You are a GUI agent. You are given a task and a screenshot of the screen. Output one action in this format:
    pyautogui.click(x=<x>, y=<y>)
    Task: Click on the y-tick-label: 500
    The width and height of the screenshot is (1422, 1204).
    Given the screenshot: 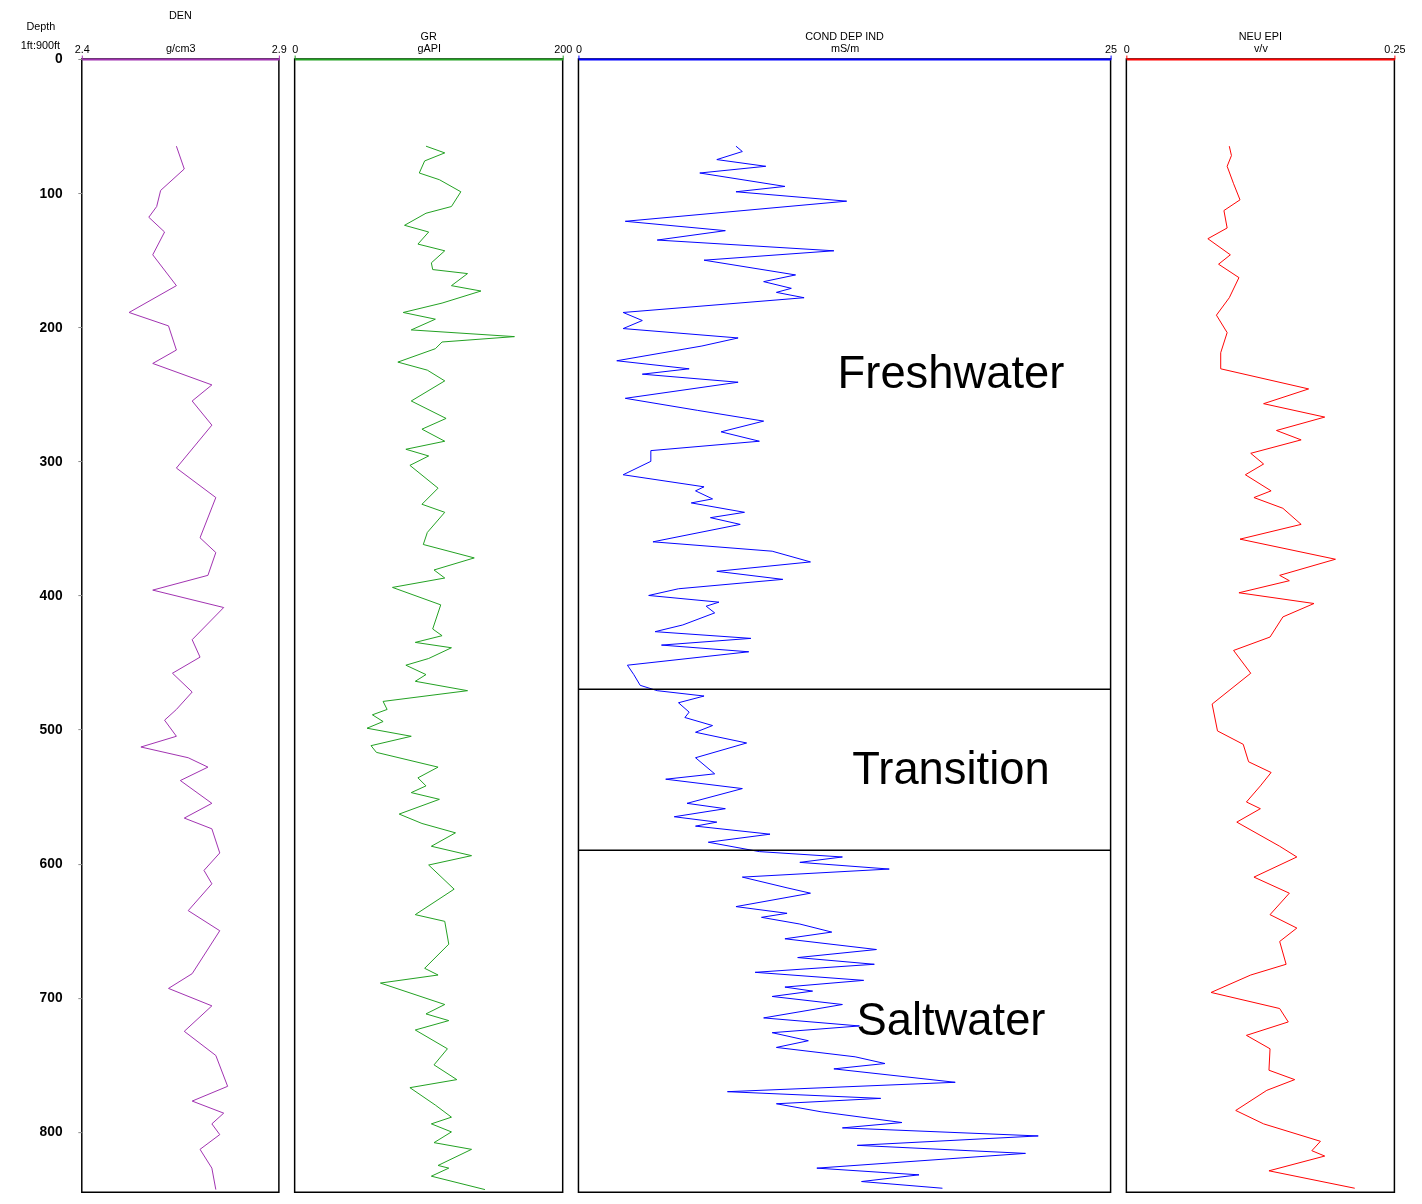 What is the action you would take?
    pyautogui.click(x=51, y=730)
    